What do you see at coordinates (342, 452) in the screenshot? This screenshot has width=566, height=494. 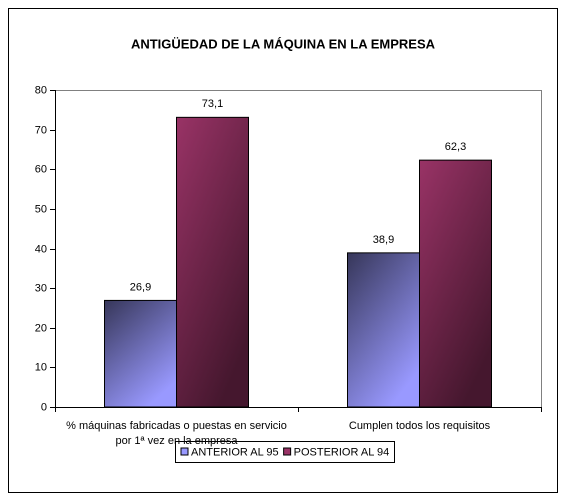 I see `legend-label: POSTERIOR AL 94` at bounding box center [342, 452].